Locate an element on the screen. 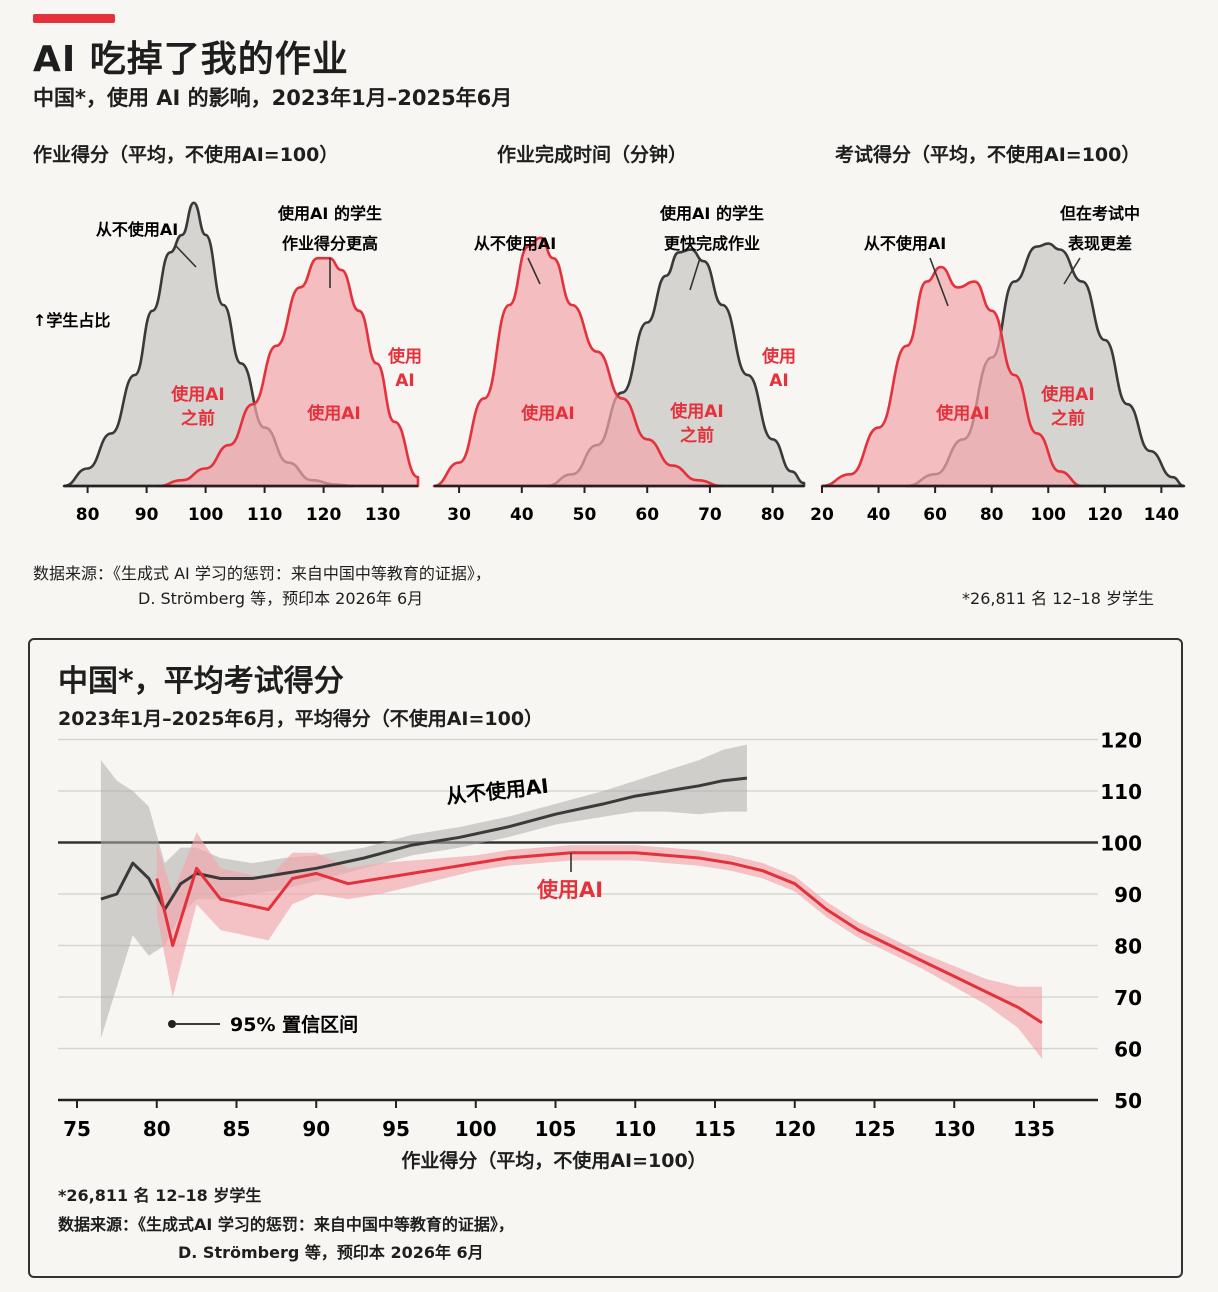  y-tick-label: 90 is located at coordinates (1128, 895).